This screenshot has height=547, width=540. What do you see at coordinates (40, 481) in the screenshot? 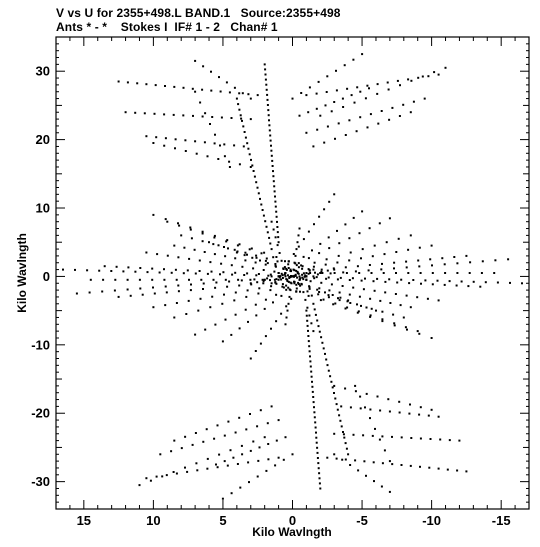
I see `y-tick-label: -30` at bounding box center [40, 481].